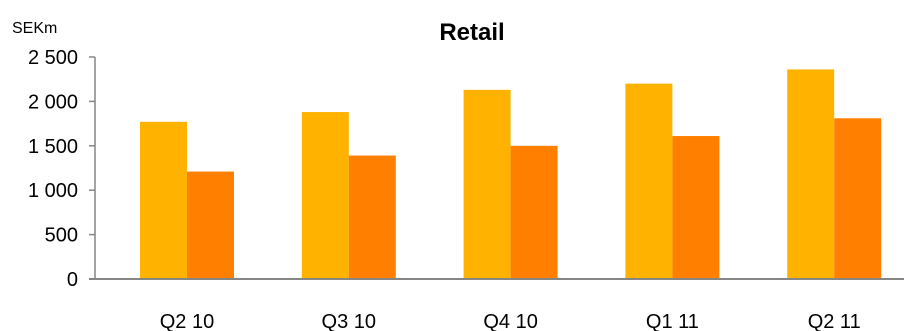  I want to click on x-category-label: Q4 10, so click(510, 321).